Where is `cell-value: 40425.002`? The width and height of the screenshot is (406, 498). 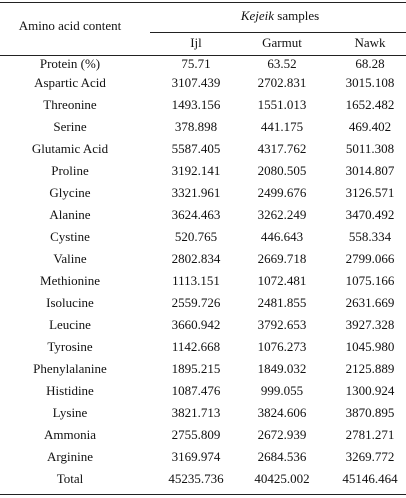
cell-value: 40425.002 is located at coordinates (281, 478).